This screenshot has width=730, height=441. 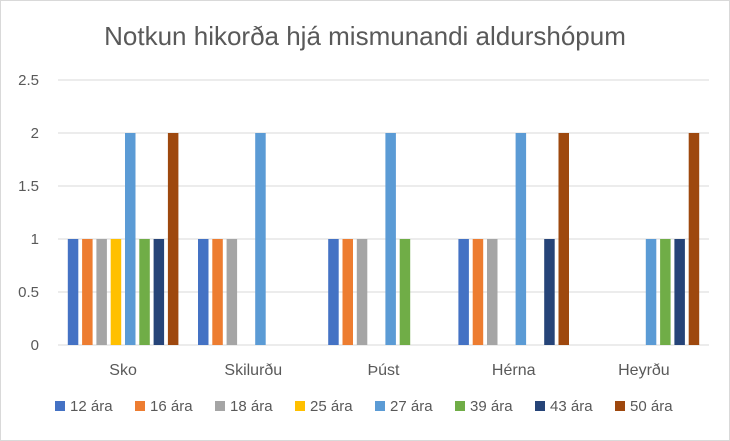 What do you see at coordinates (251, 406) in the screenshot?
I see `legend-label: 18 ára` at bounding box center [251, 406].